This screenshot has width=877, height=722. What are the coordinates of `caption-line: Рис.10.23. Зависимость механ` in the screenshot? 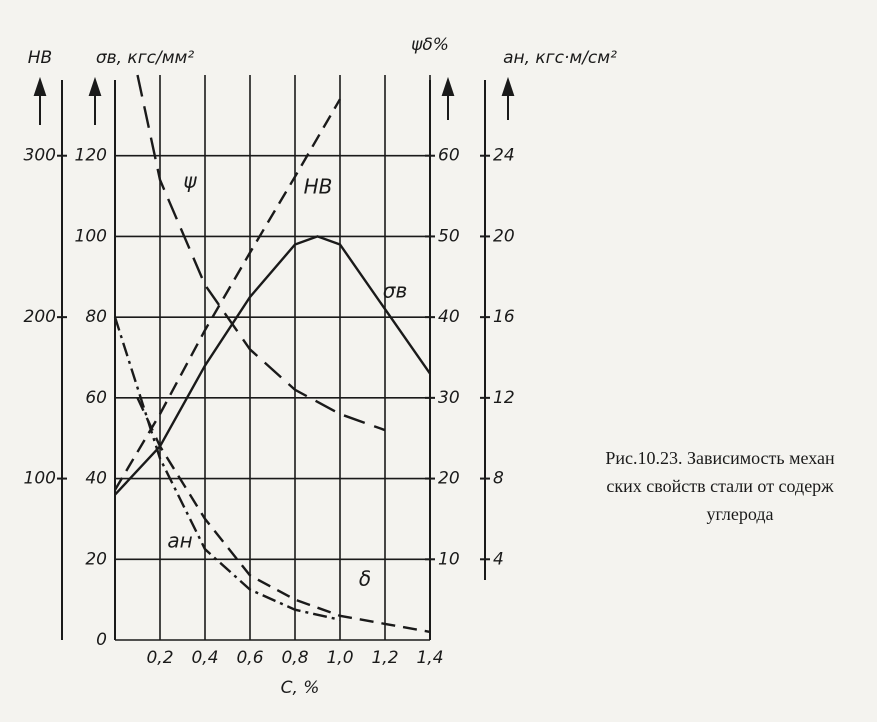 It's located at (720, 458).